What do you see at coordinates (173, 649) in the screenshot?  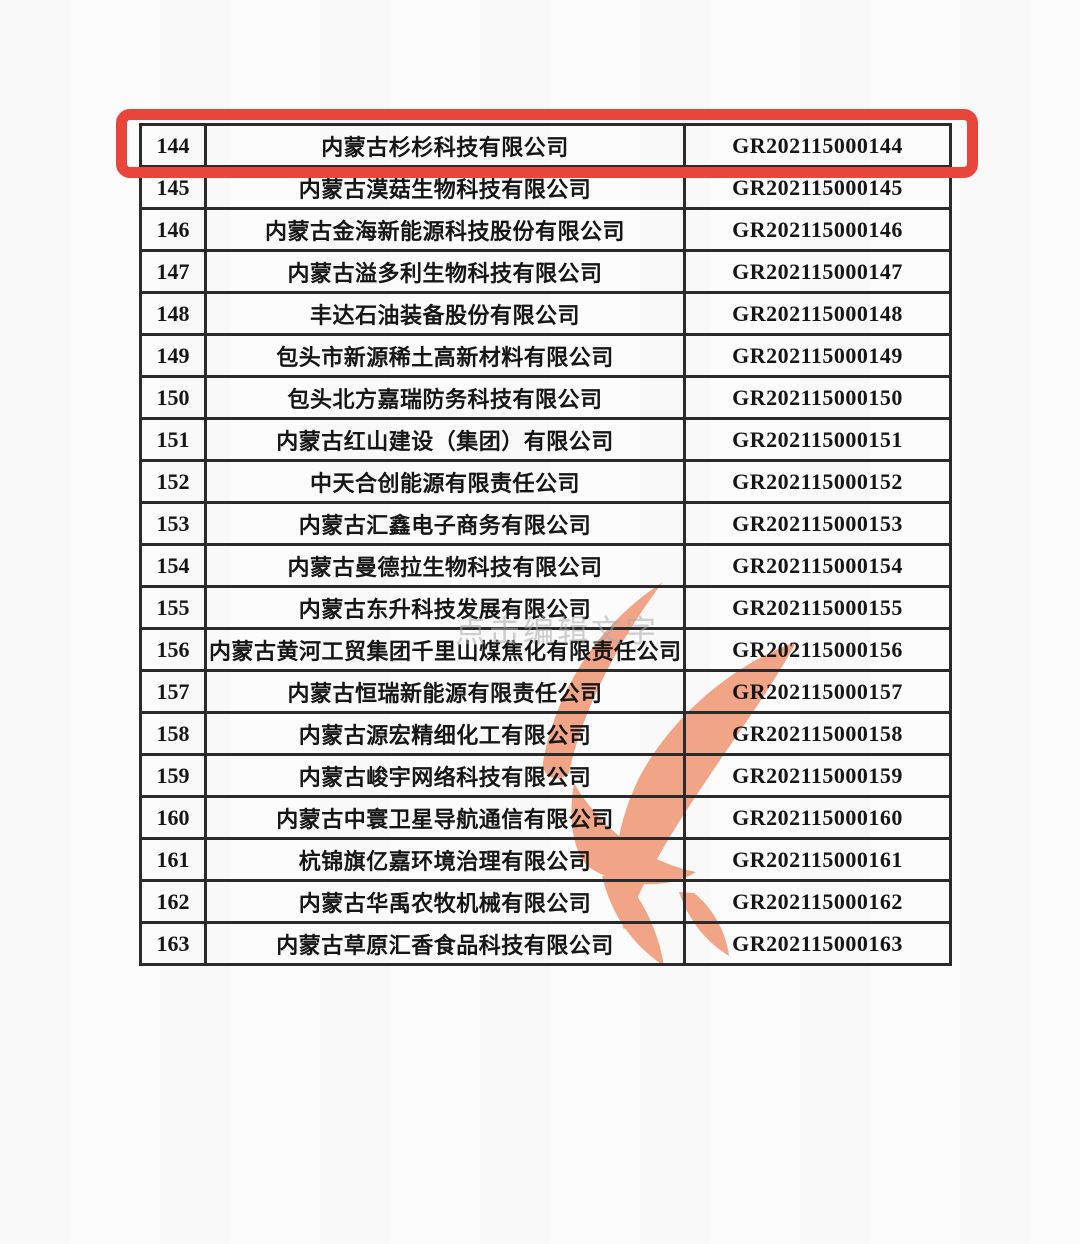 I see `serial-number-cell: 156` at bounding box center [173, 649].